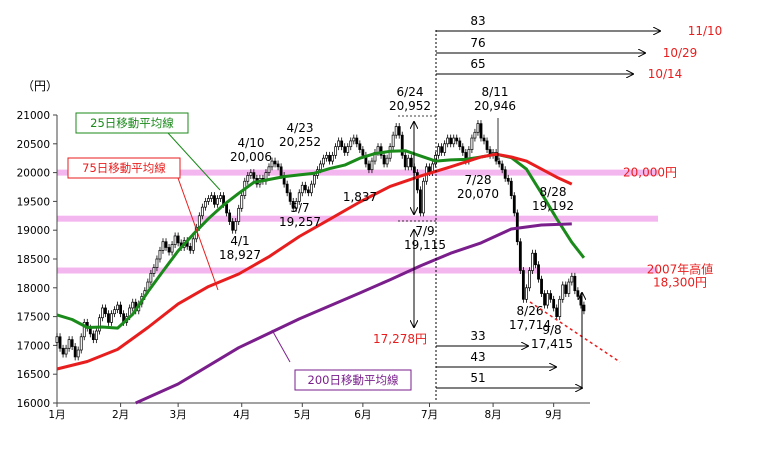 Image resolution: width=760 pixels, height=449 pixels. I want to click on y-tick-label-19000: 19000, so click(33, 231).